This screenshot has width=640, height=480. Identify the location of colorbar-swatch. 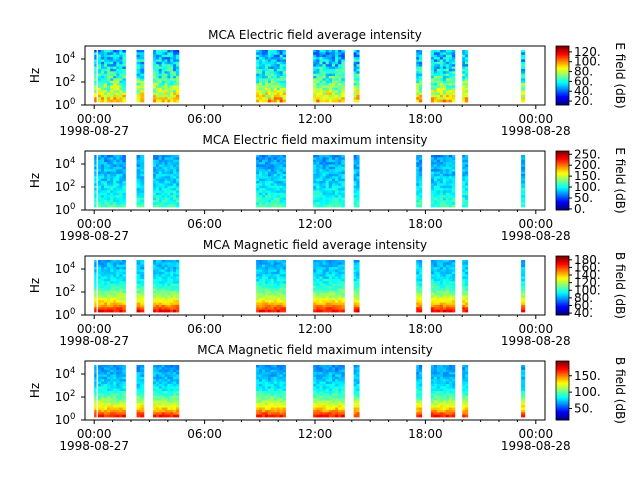
(562, 174).